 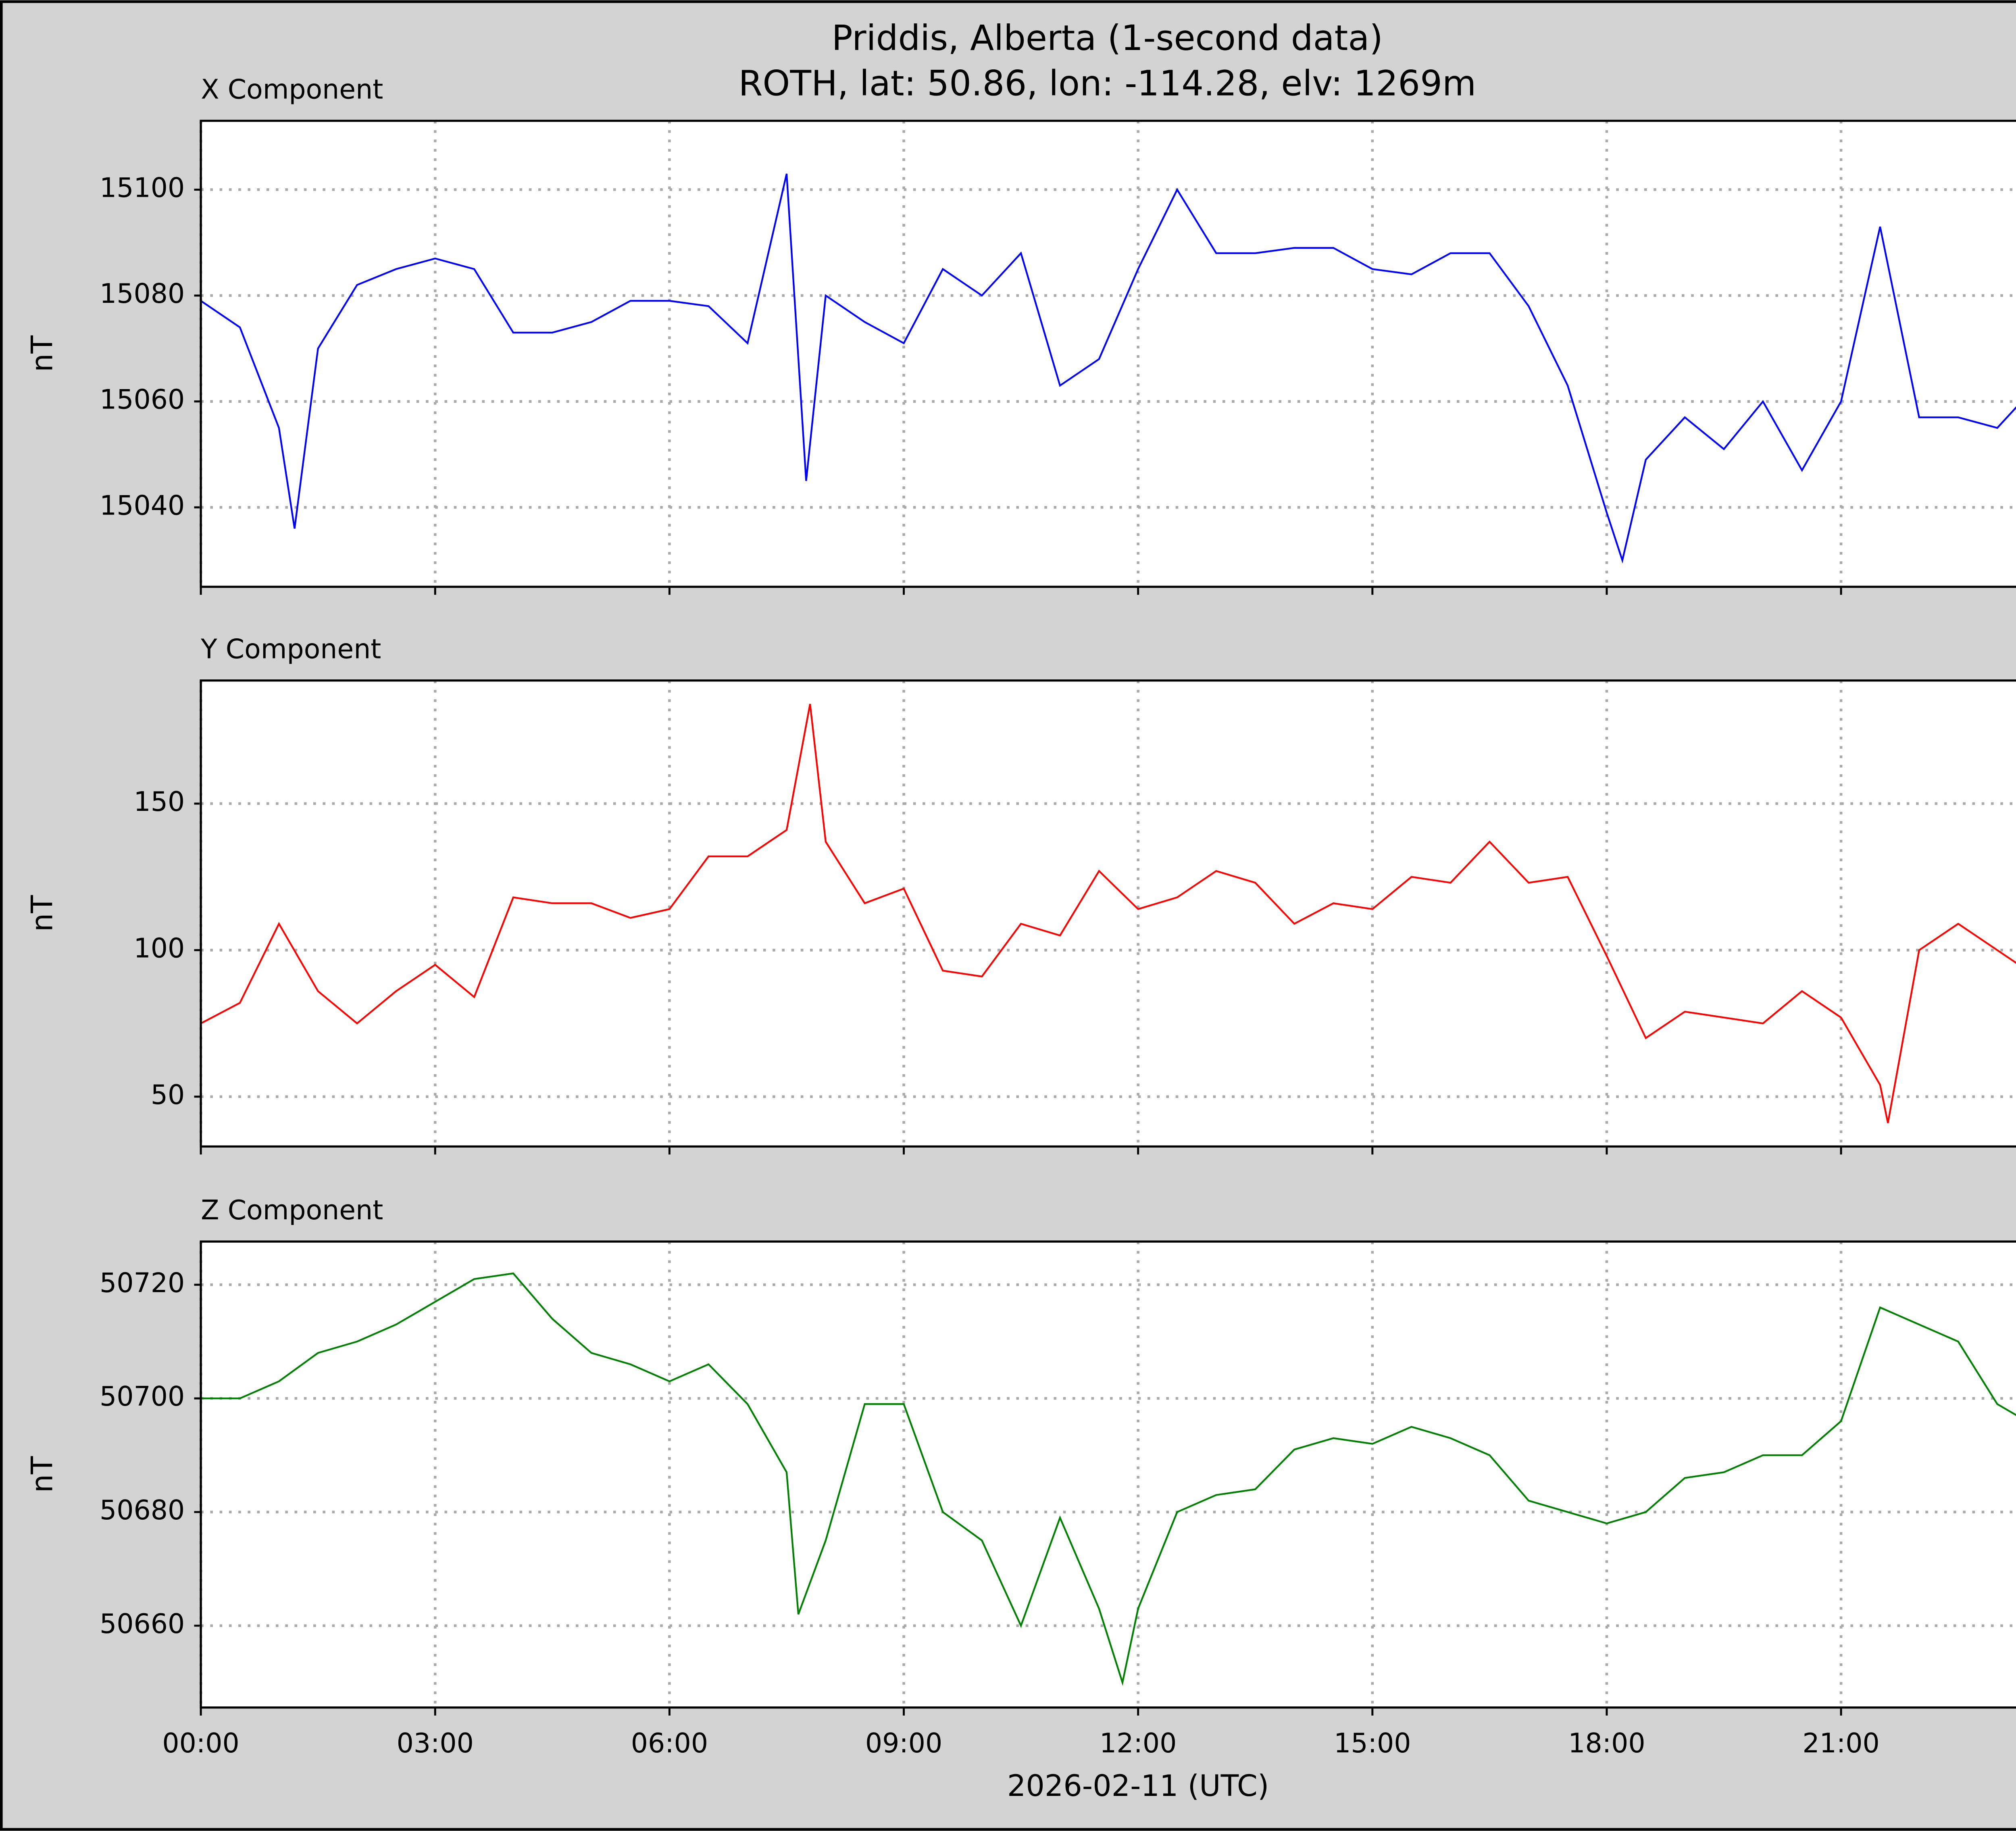 What do you see at coordinates (1606, 1743) in the screenshot?
I see `x-tick-label: 18:00` at bounding box center [1606, 1743].